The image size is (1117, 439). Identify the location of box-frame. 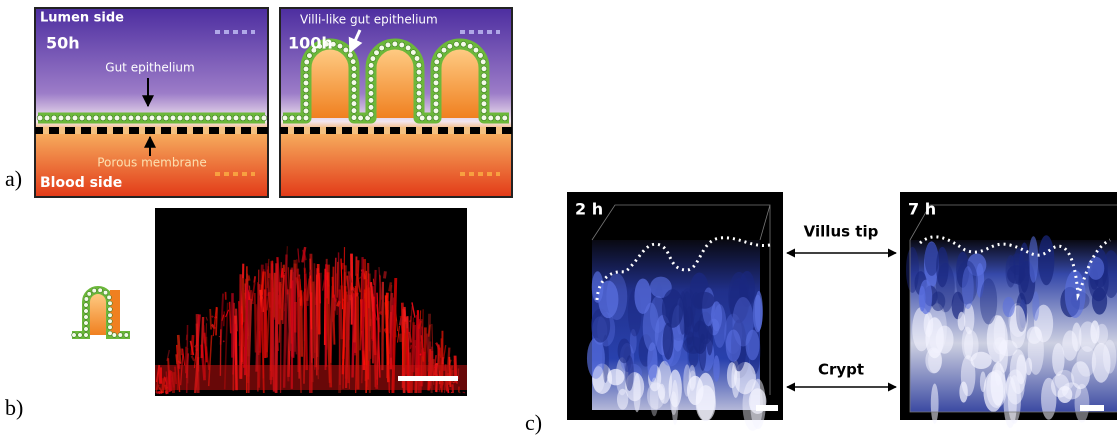
(681, 299).